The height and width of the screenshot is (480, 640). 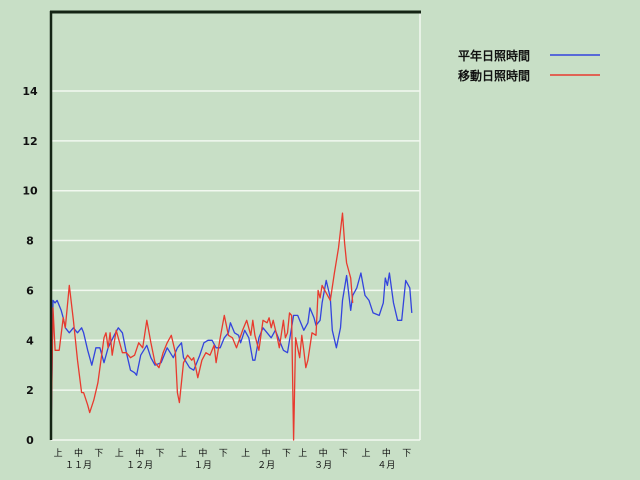 What do you see at coordinates (494, 55) in the screenshot?
I see `legend-label-normal: 平年日照時間` at bounding box center [494, 55].